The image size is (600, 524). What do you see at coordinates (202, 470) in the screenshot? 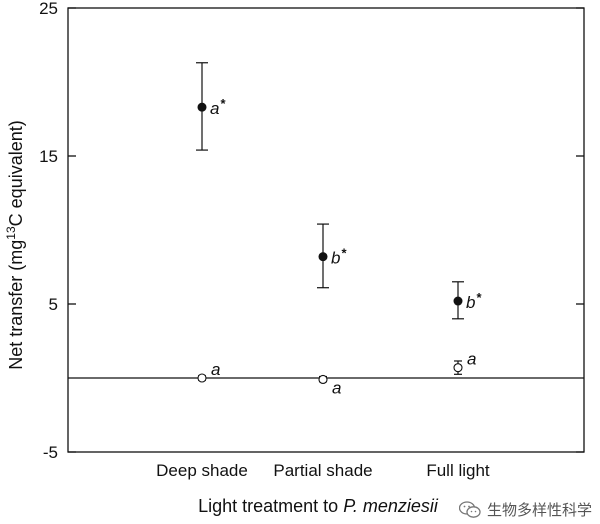
I see `x-tick-label: Deep shade` at bounding box center [202, 470].